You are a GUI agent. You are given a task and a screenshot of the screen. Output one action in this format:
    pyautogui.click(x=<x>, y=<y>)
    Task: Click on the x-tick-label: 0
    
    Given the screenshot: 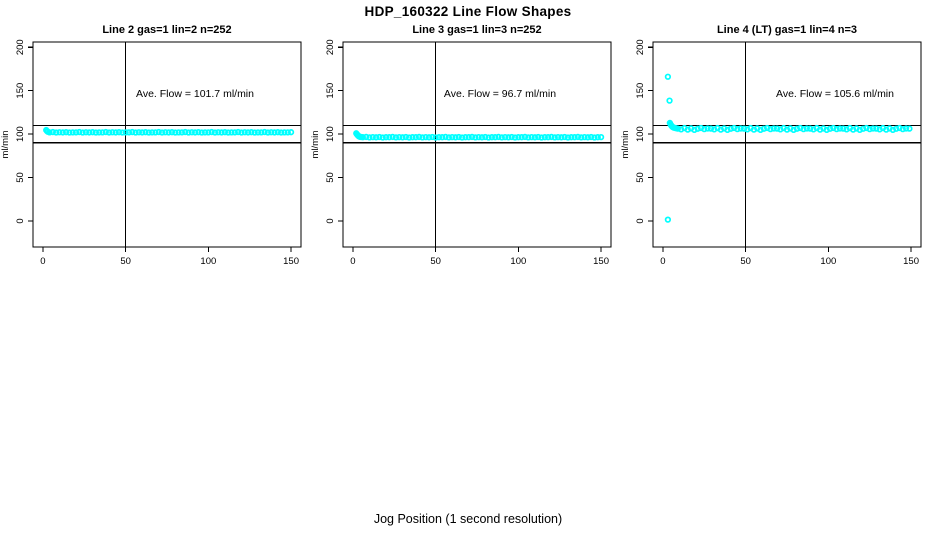 What is the action you would take?
    pyautogui.click(x=42, y=261)
    